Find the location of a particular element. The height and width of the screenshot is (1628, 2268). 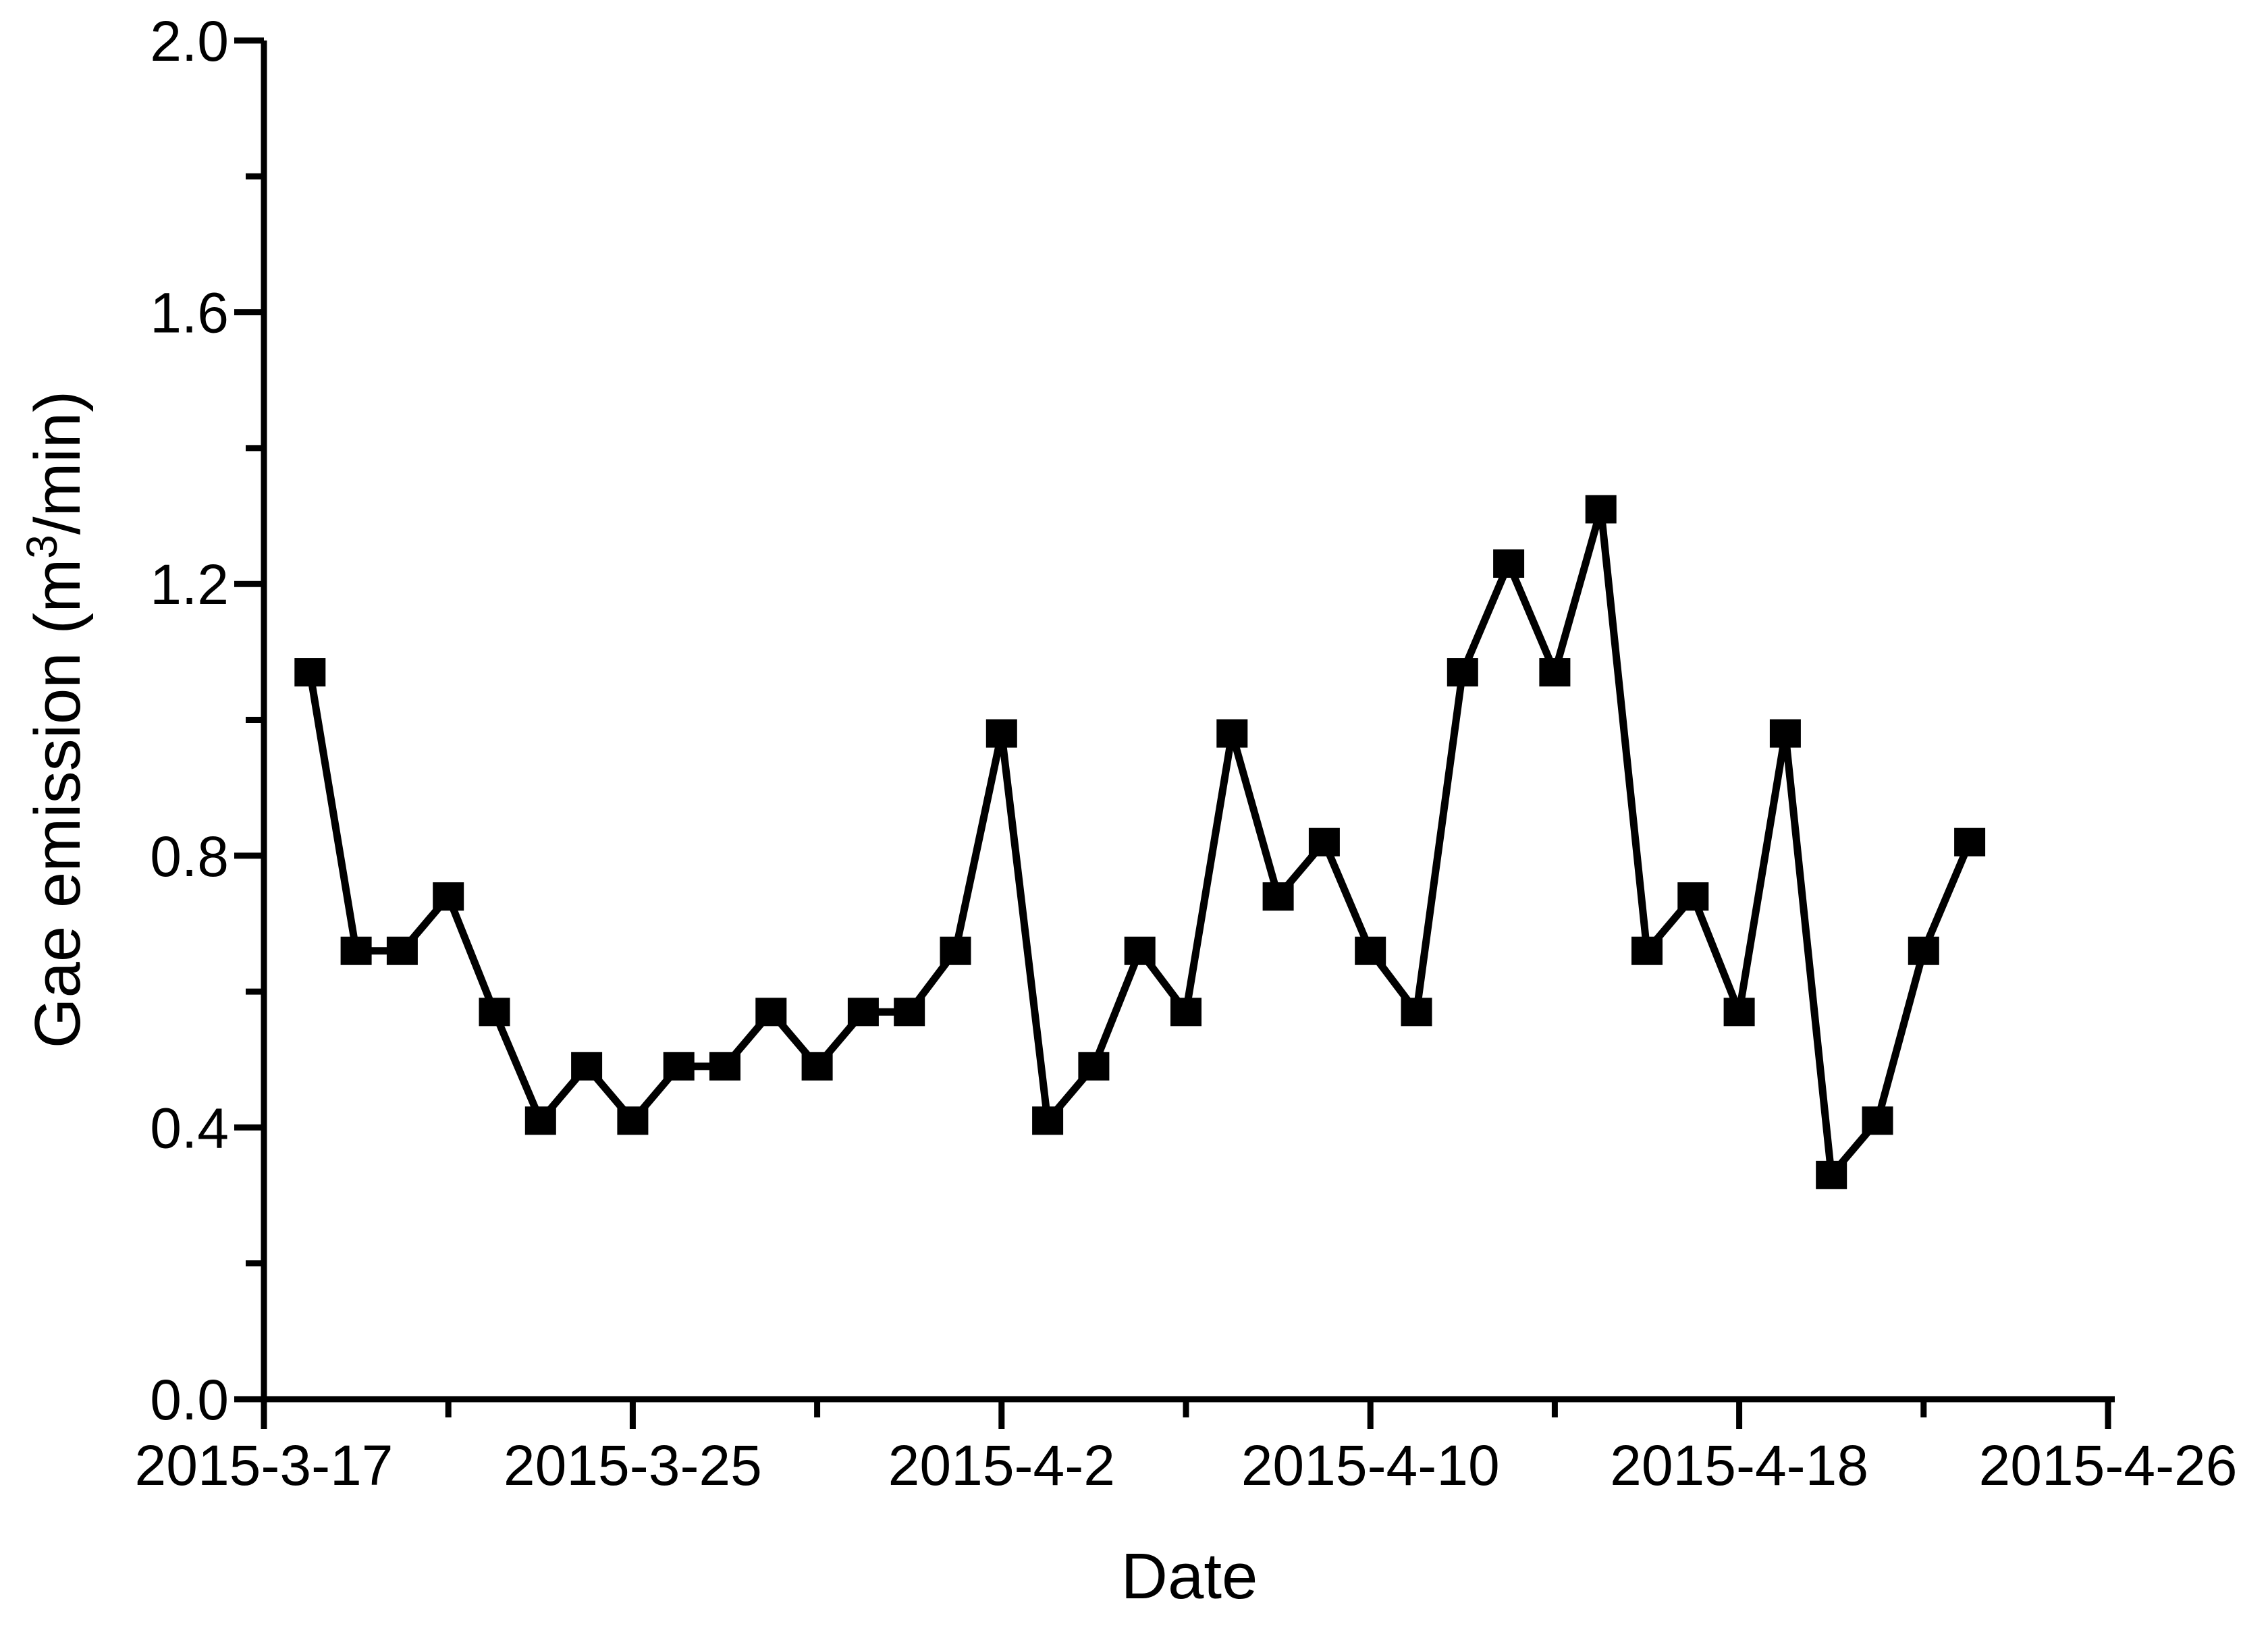

x-tick-label: 2015-3-17 is located at coordinates (264, 1466).